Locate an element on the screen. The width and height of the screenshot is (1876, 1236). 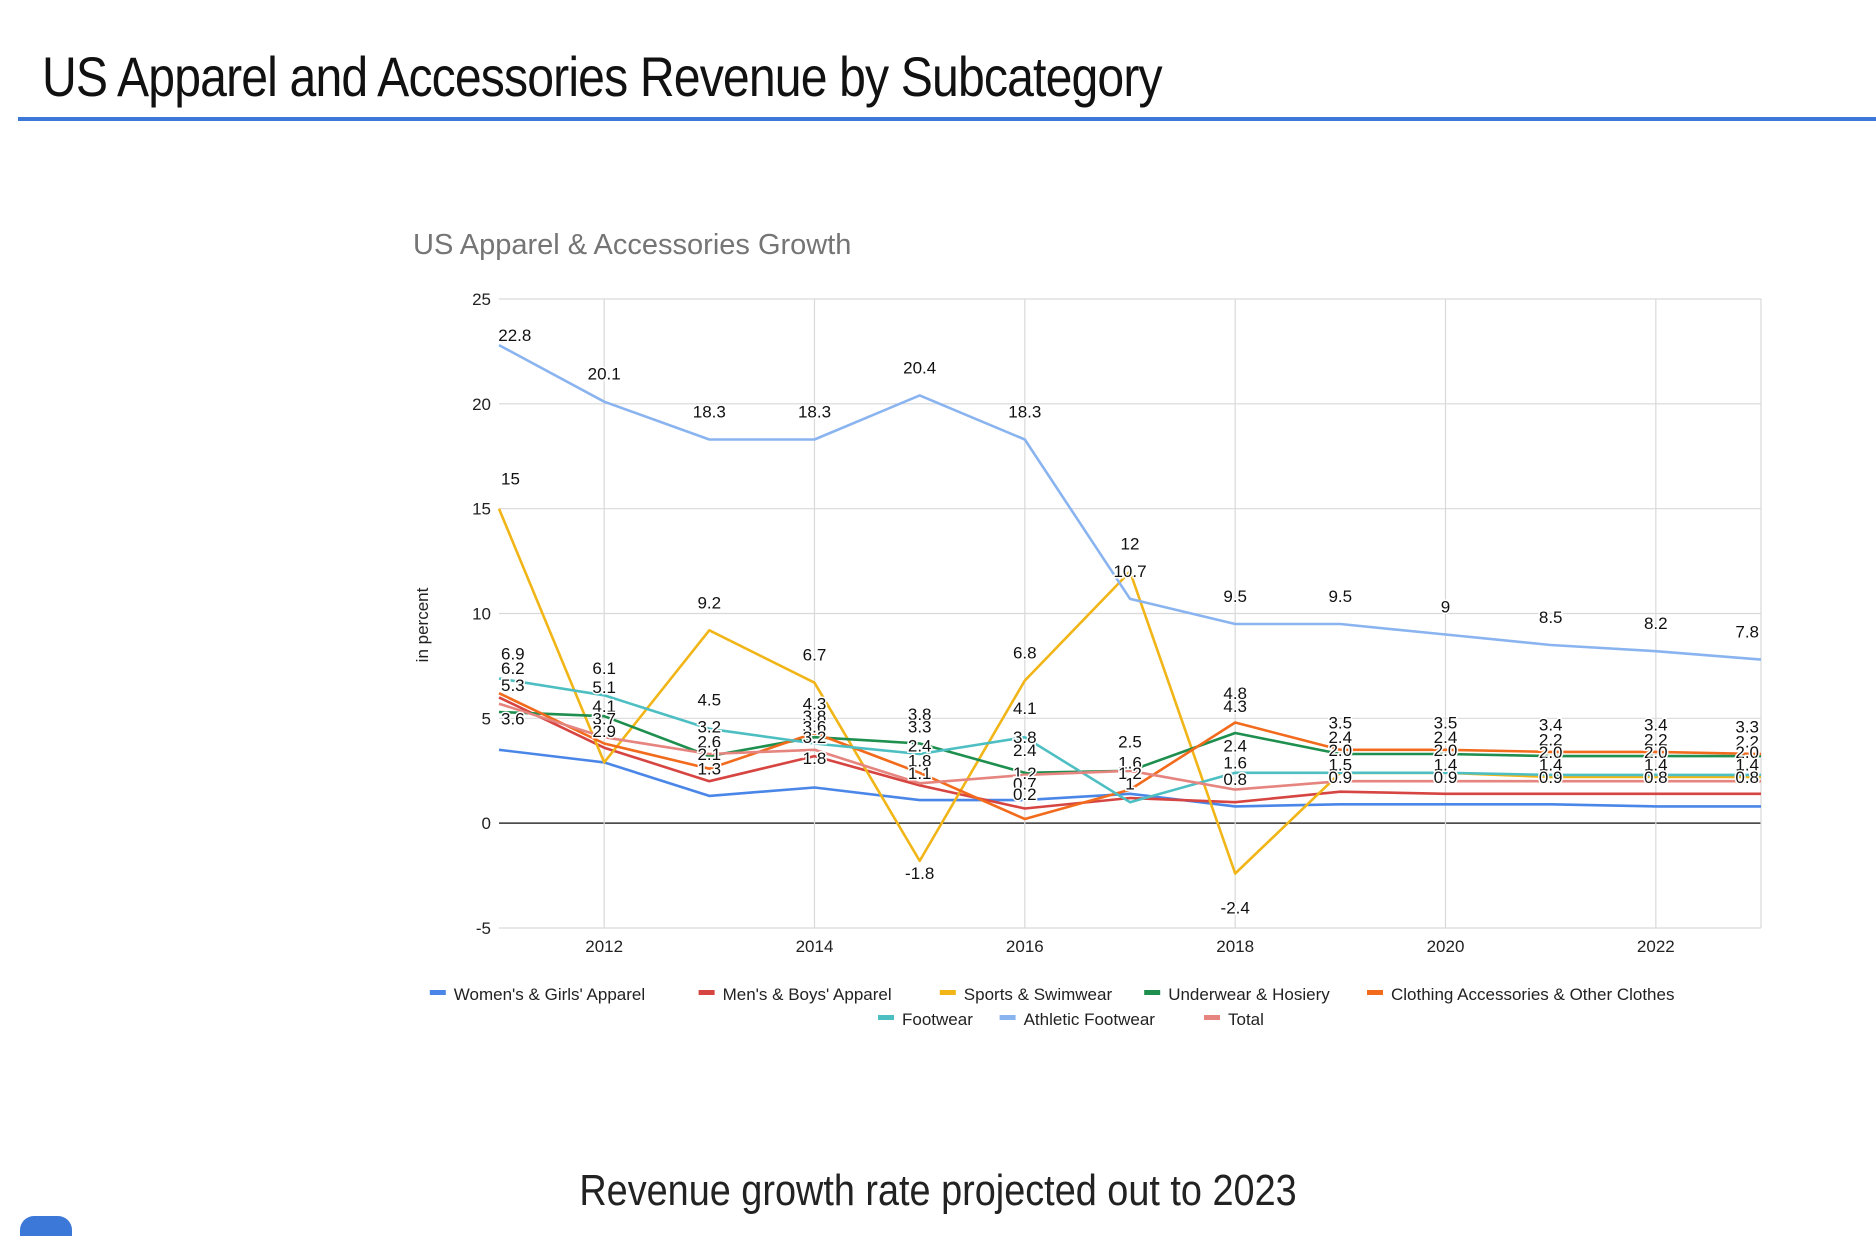
y-tick-label: 20 is located at coordinates (481, 404).